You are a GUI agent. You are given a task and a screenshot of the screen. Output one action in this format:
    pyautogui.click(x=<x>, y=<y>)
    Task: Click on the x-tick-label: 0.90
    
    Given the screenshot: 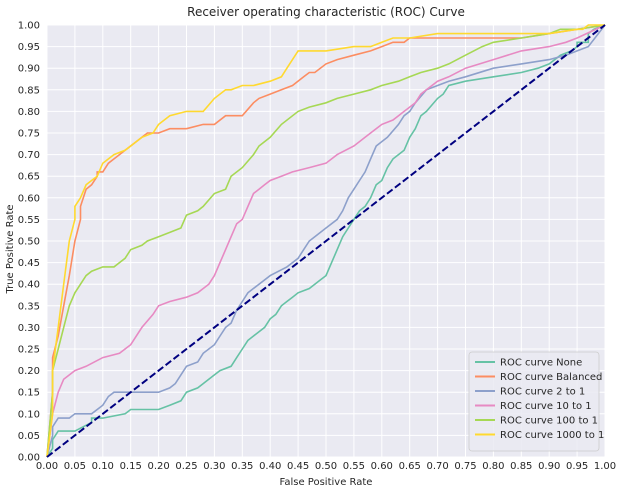 What is the action you would take?
    pyautogui.click(x=549, y=466)
    